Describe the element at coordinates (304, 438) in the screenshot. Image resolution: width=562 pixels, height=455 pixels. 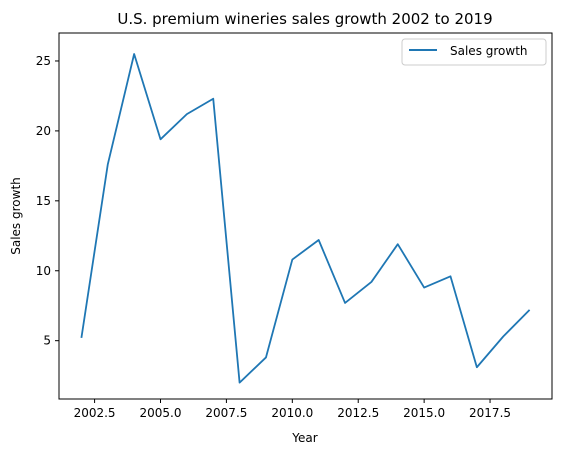
I see `x-axis-label: Year` at that location.